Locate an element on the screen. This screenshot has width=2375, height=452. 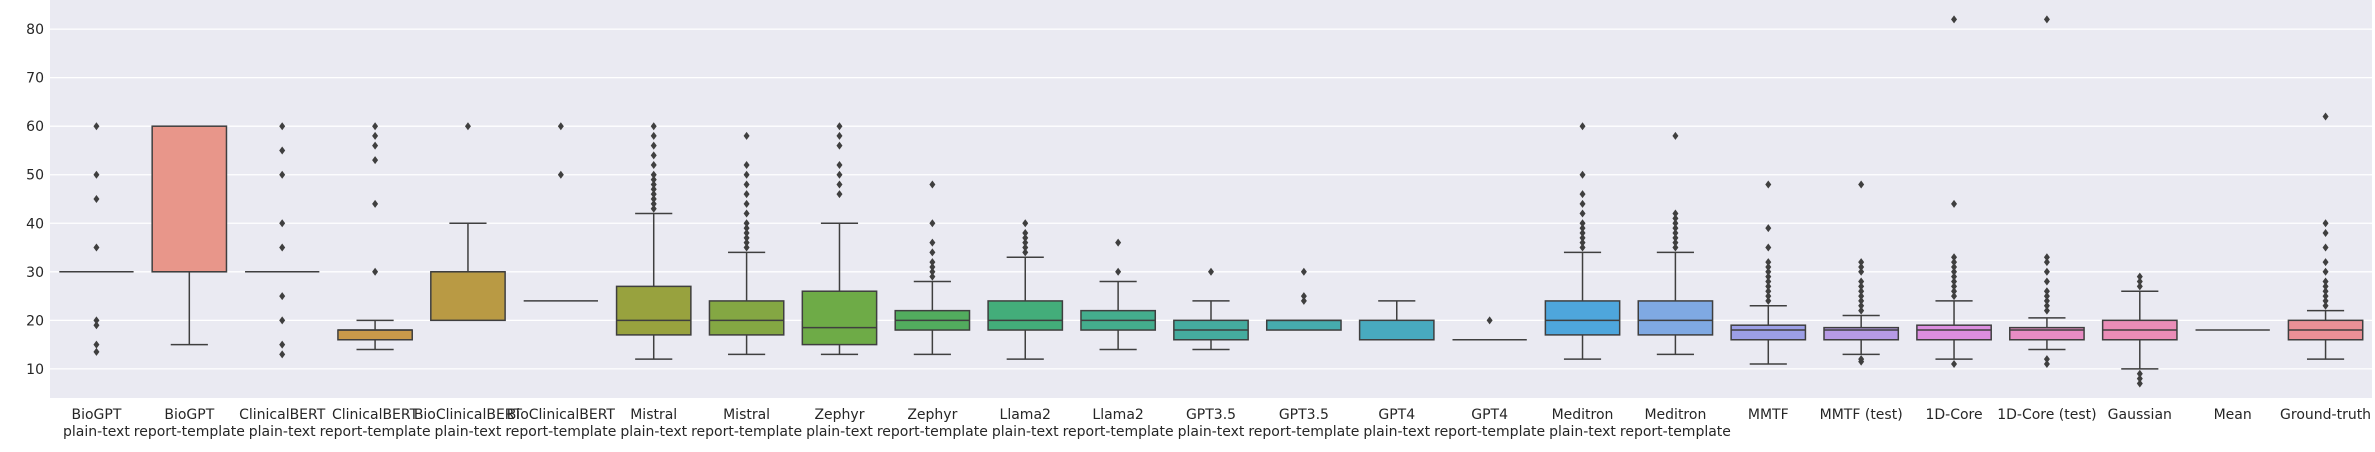
y-tick-label: 20 is located at coordinates (35, 321).